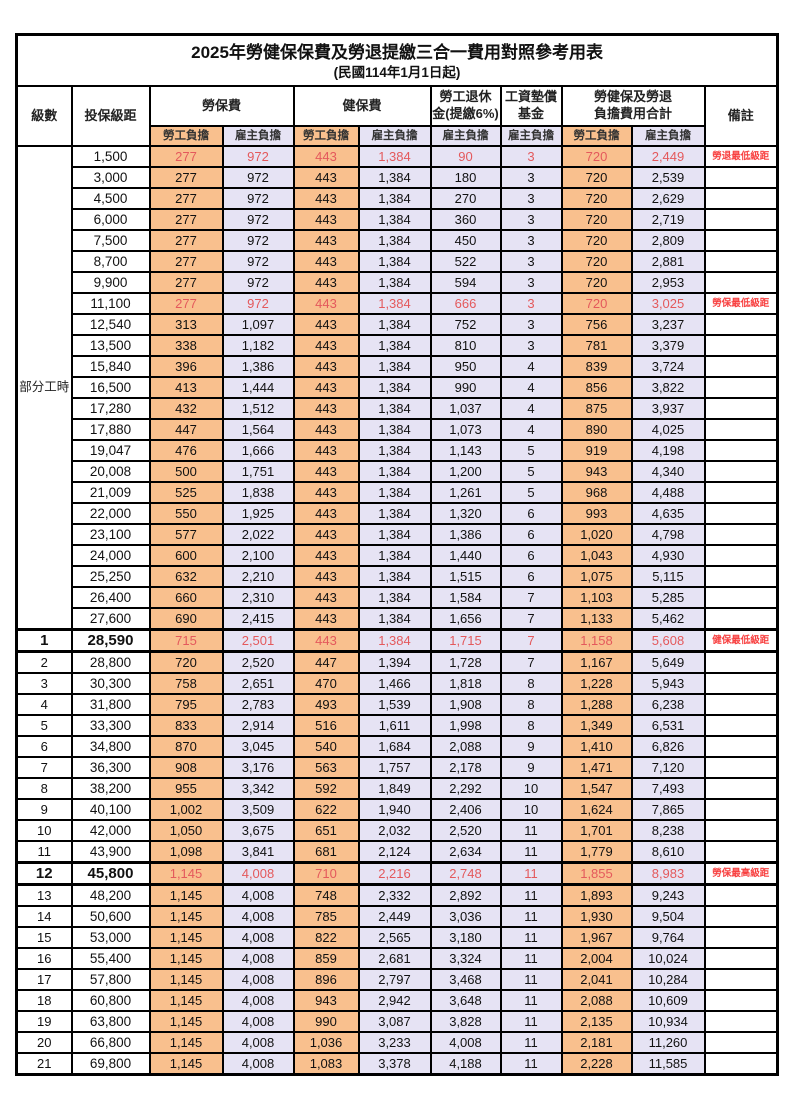 This screenshot has width=791, height=1120. I want to click on subheader-health-employer: 雇主負擔, so click(394, 136).